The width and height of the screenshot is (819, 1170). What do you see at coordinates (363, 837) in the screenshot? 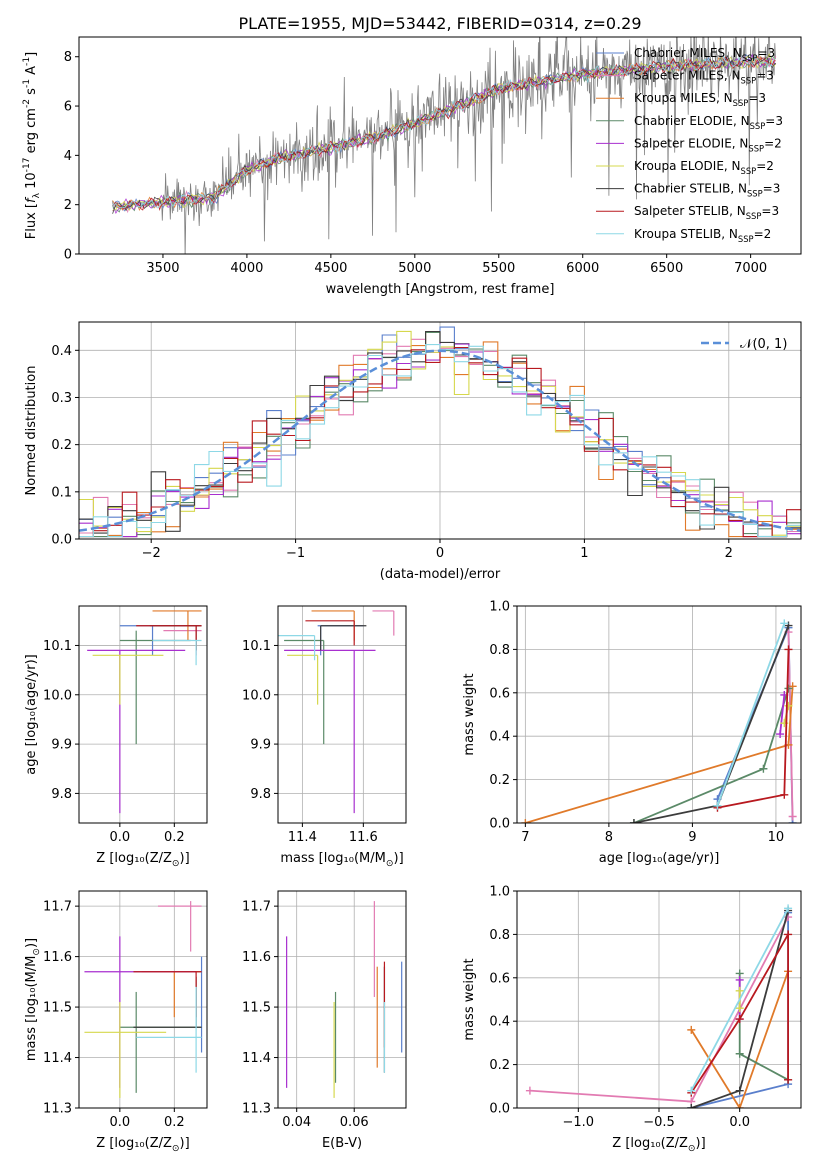
I see `age-vs-mass-xtick-label: 11.6` at bounding box center [363, 837].